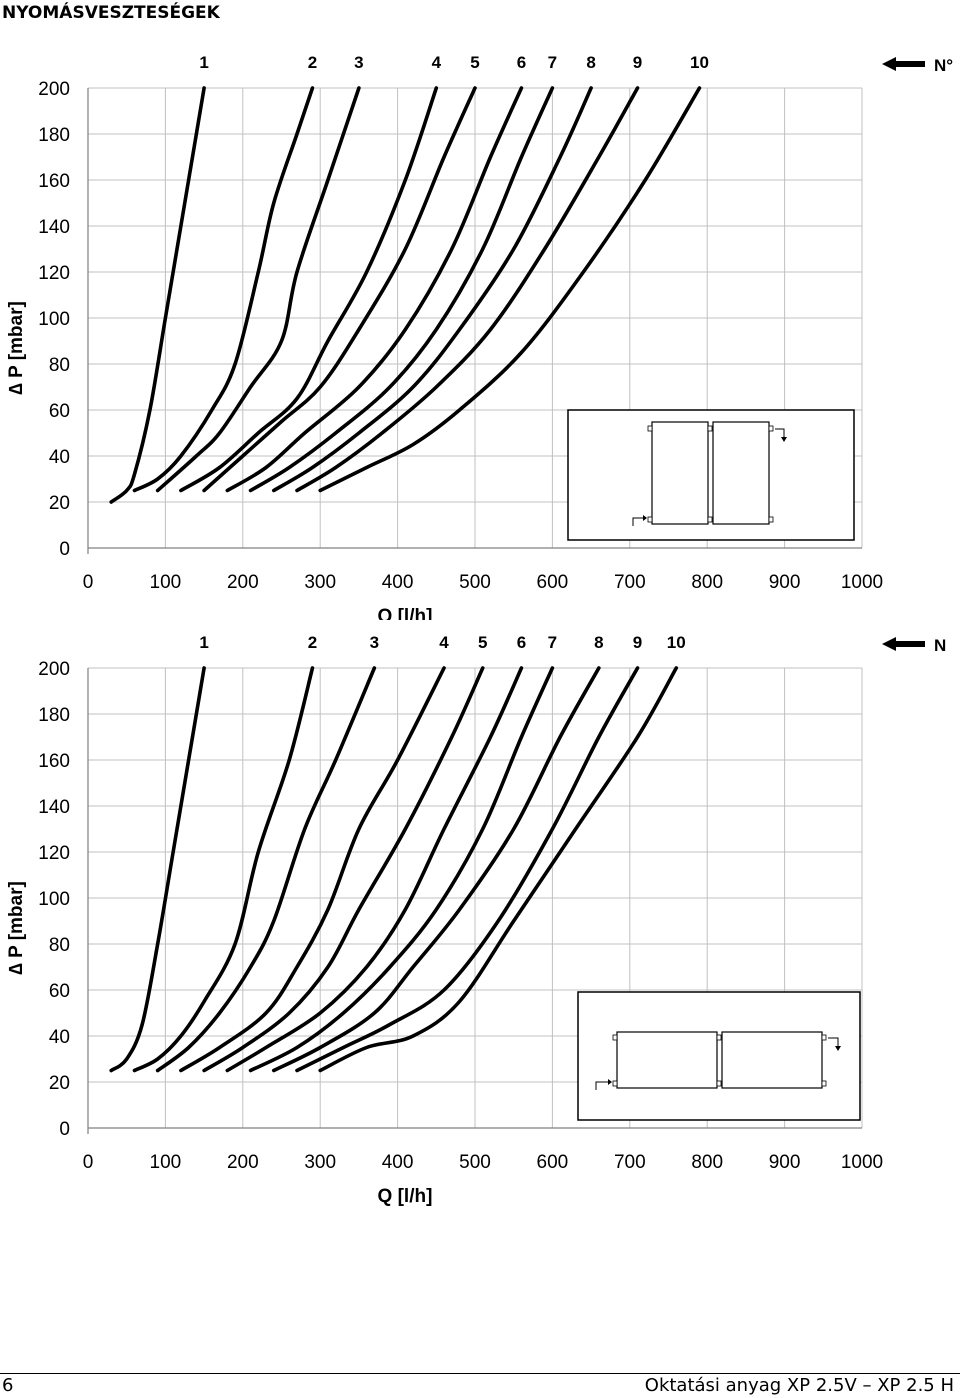  Describe the element at coordinates (940, 645) in the screenshot. I see `legend-label: N` at that location.